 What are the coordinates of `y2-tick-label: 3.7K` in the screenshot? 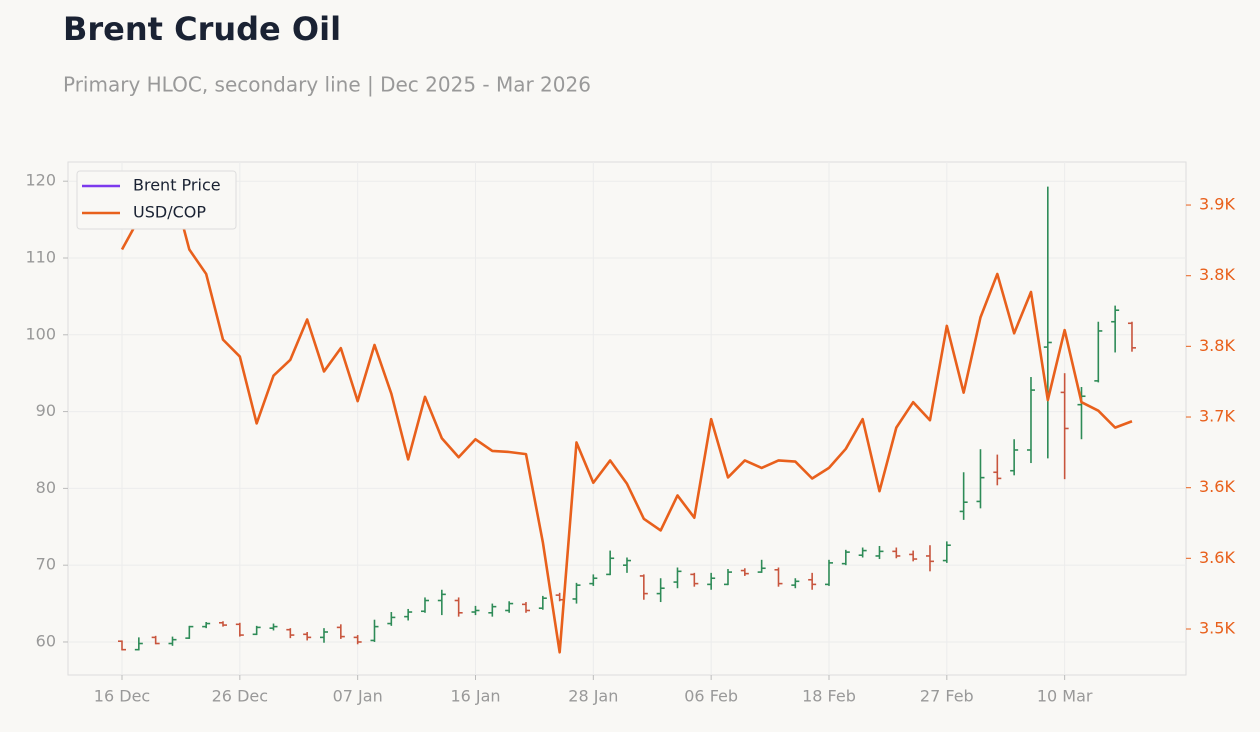 It's located at (1217, 416).